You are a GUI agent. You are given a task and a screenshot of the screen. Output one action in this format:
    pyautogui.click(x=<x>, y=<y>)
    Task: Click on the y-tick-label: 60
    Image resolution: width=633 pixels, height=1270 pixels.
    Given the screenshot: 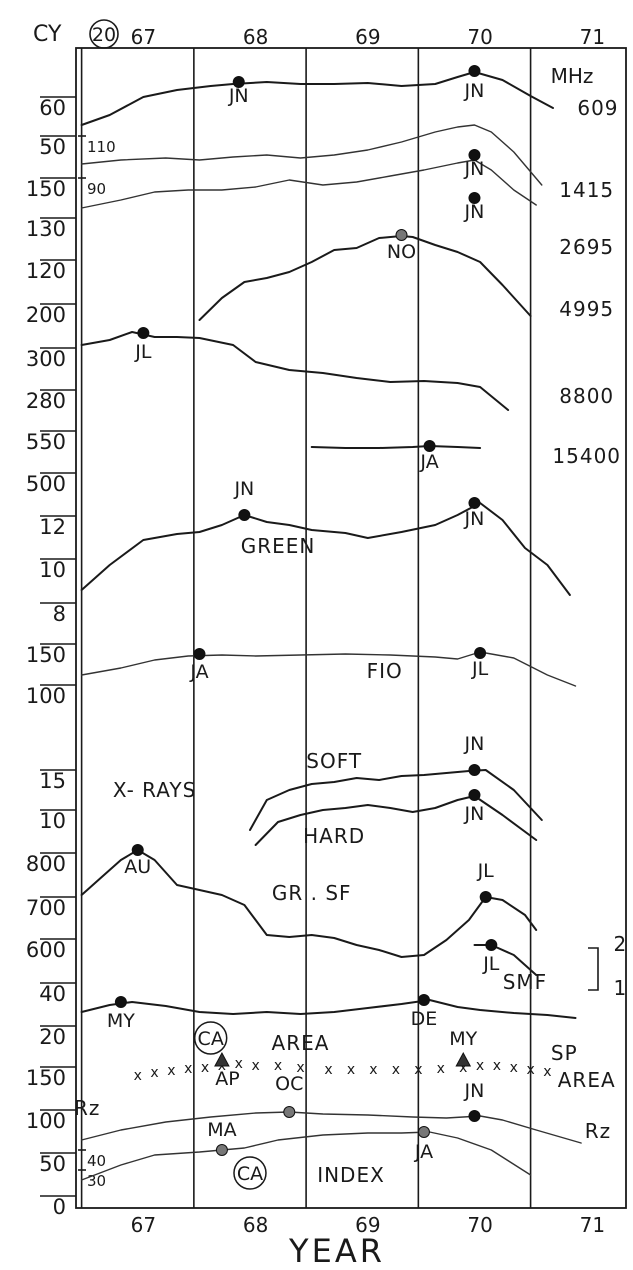 What is the action you would take?
    pyautogui.click(x=52, y=108)
    